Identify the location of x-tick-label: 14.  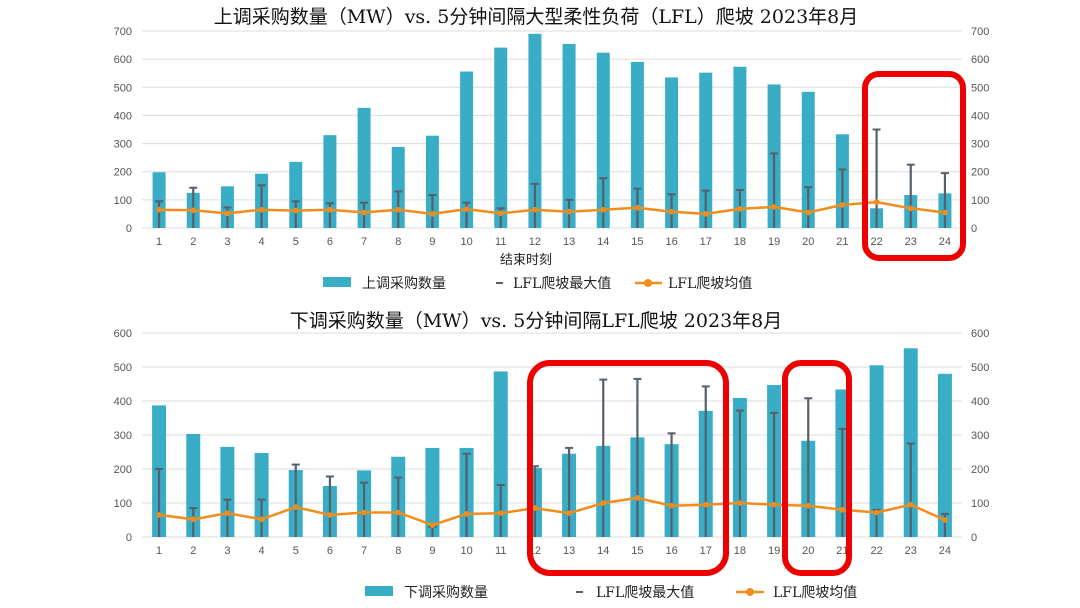
(603, 242).